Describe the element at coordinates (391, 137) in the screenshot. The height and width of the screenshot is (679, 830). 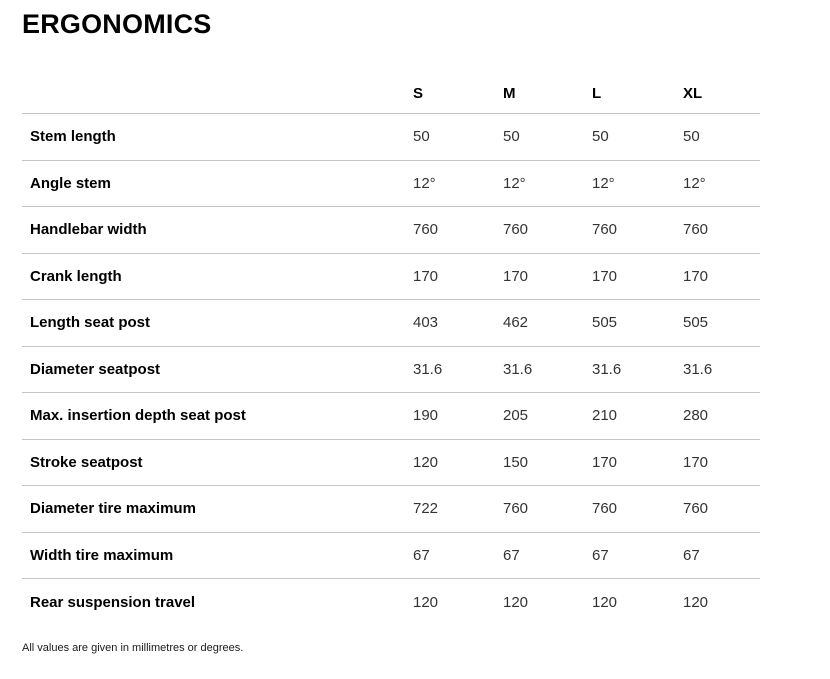
I see `table-row: Stem length 50 50 50 50` at that location.